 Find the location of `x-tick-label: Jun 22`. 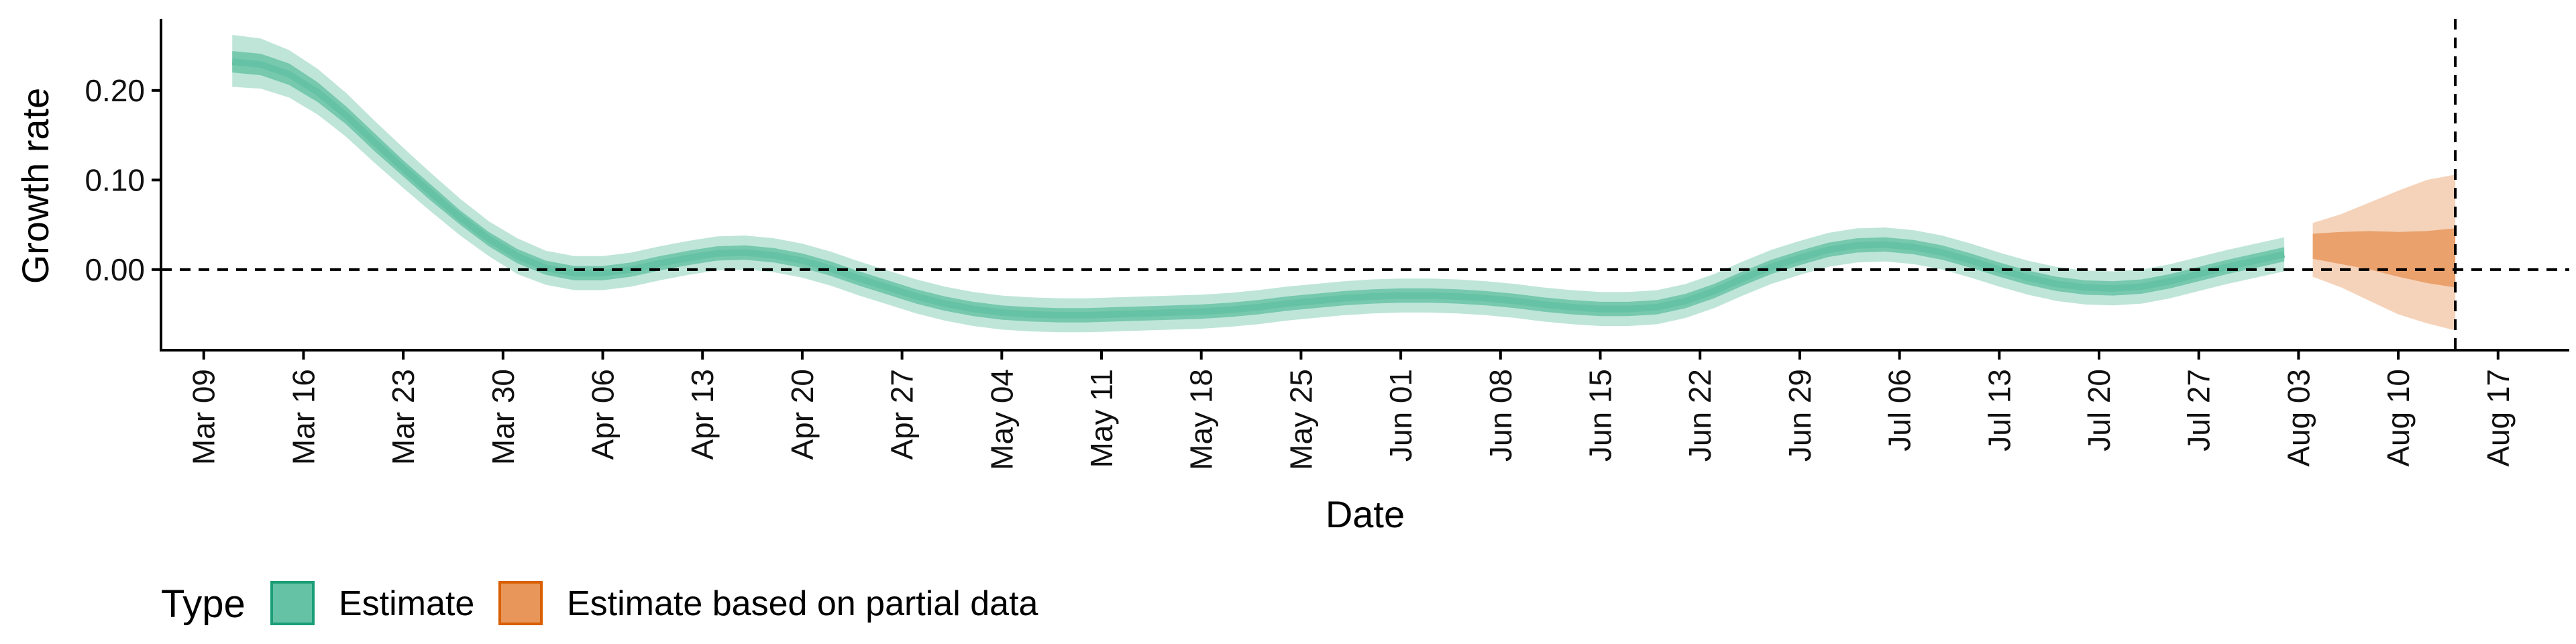

x-tick-label: Jun 22 is located at coordinates (1699, 415).